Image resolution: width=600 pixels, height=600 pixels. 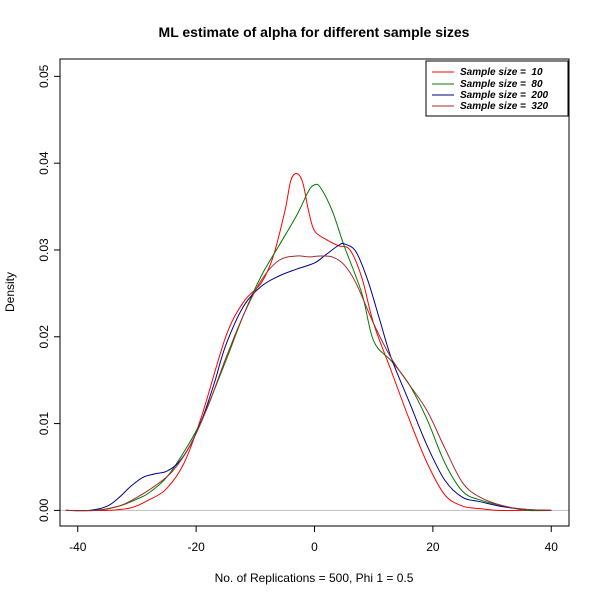 What do you see at coordinates (433, 547) in the screenshot?
I see `x-tick-label: 20` at bounding box center [433, 547].